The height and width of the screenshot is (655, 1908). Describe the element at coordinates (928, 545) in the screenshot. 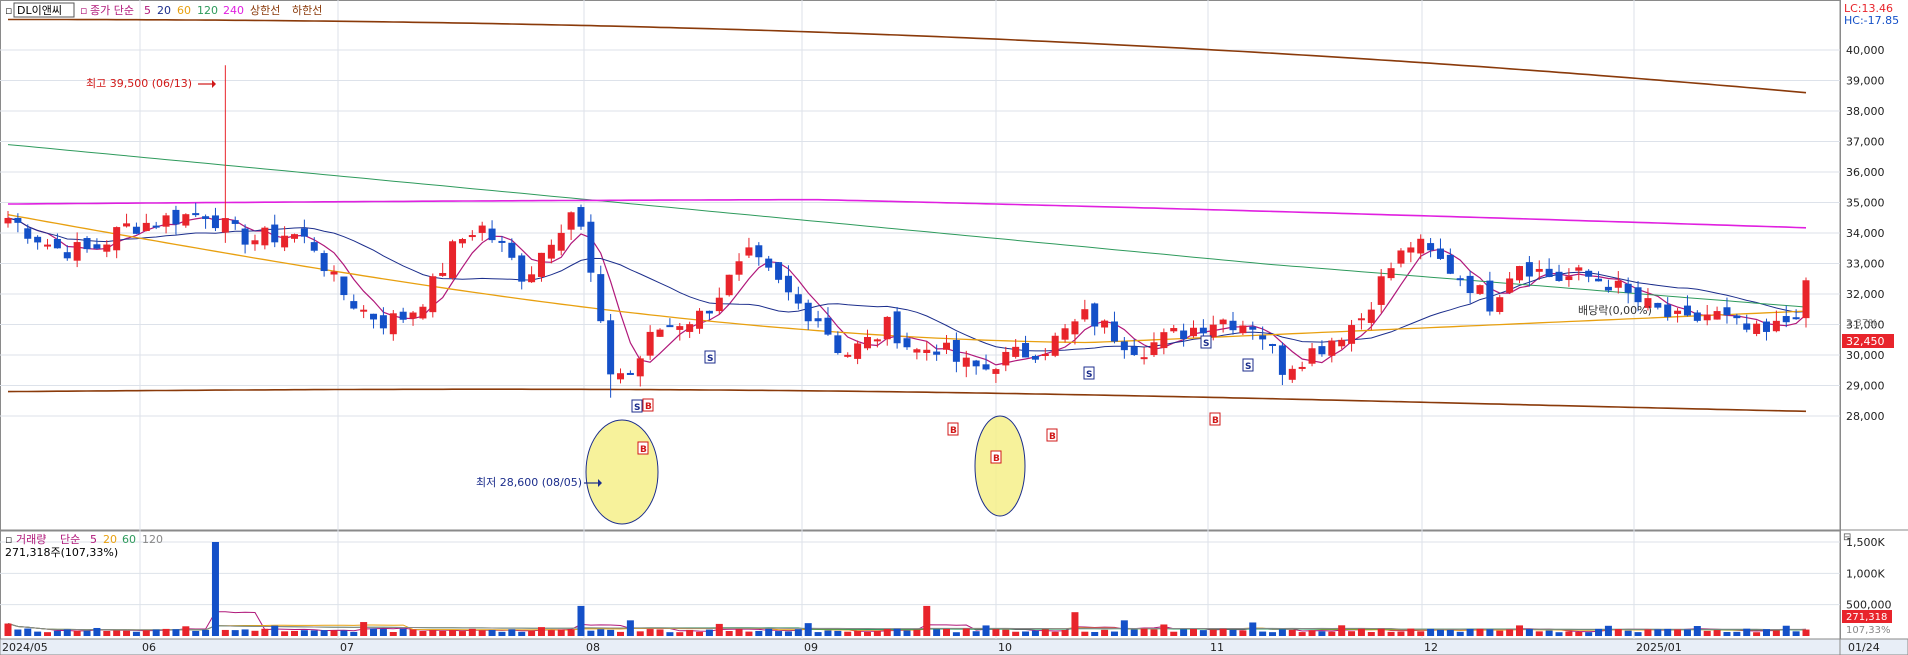

I see `volume-legend: ▫ 거래량 단순 5 20 60 120 271,318주(107,33%) ⊟` at that location.